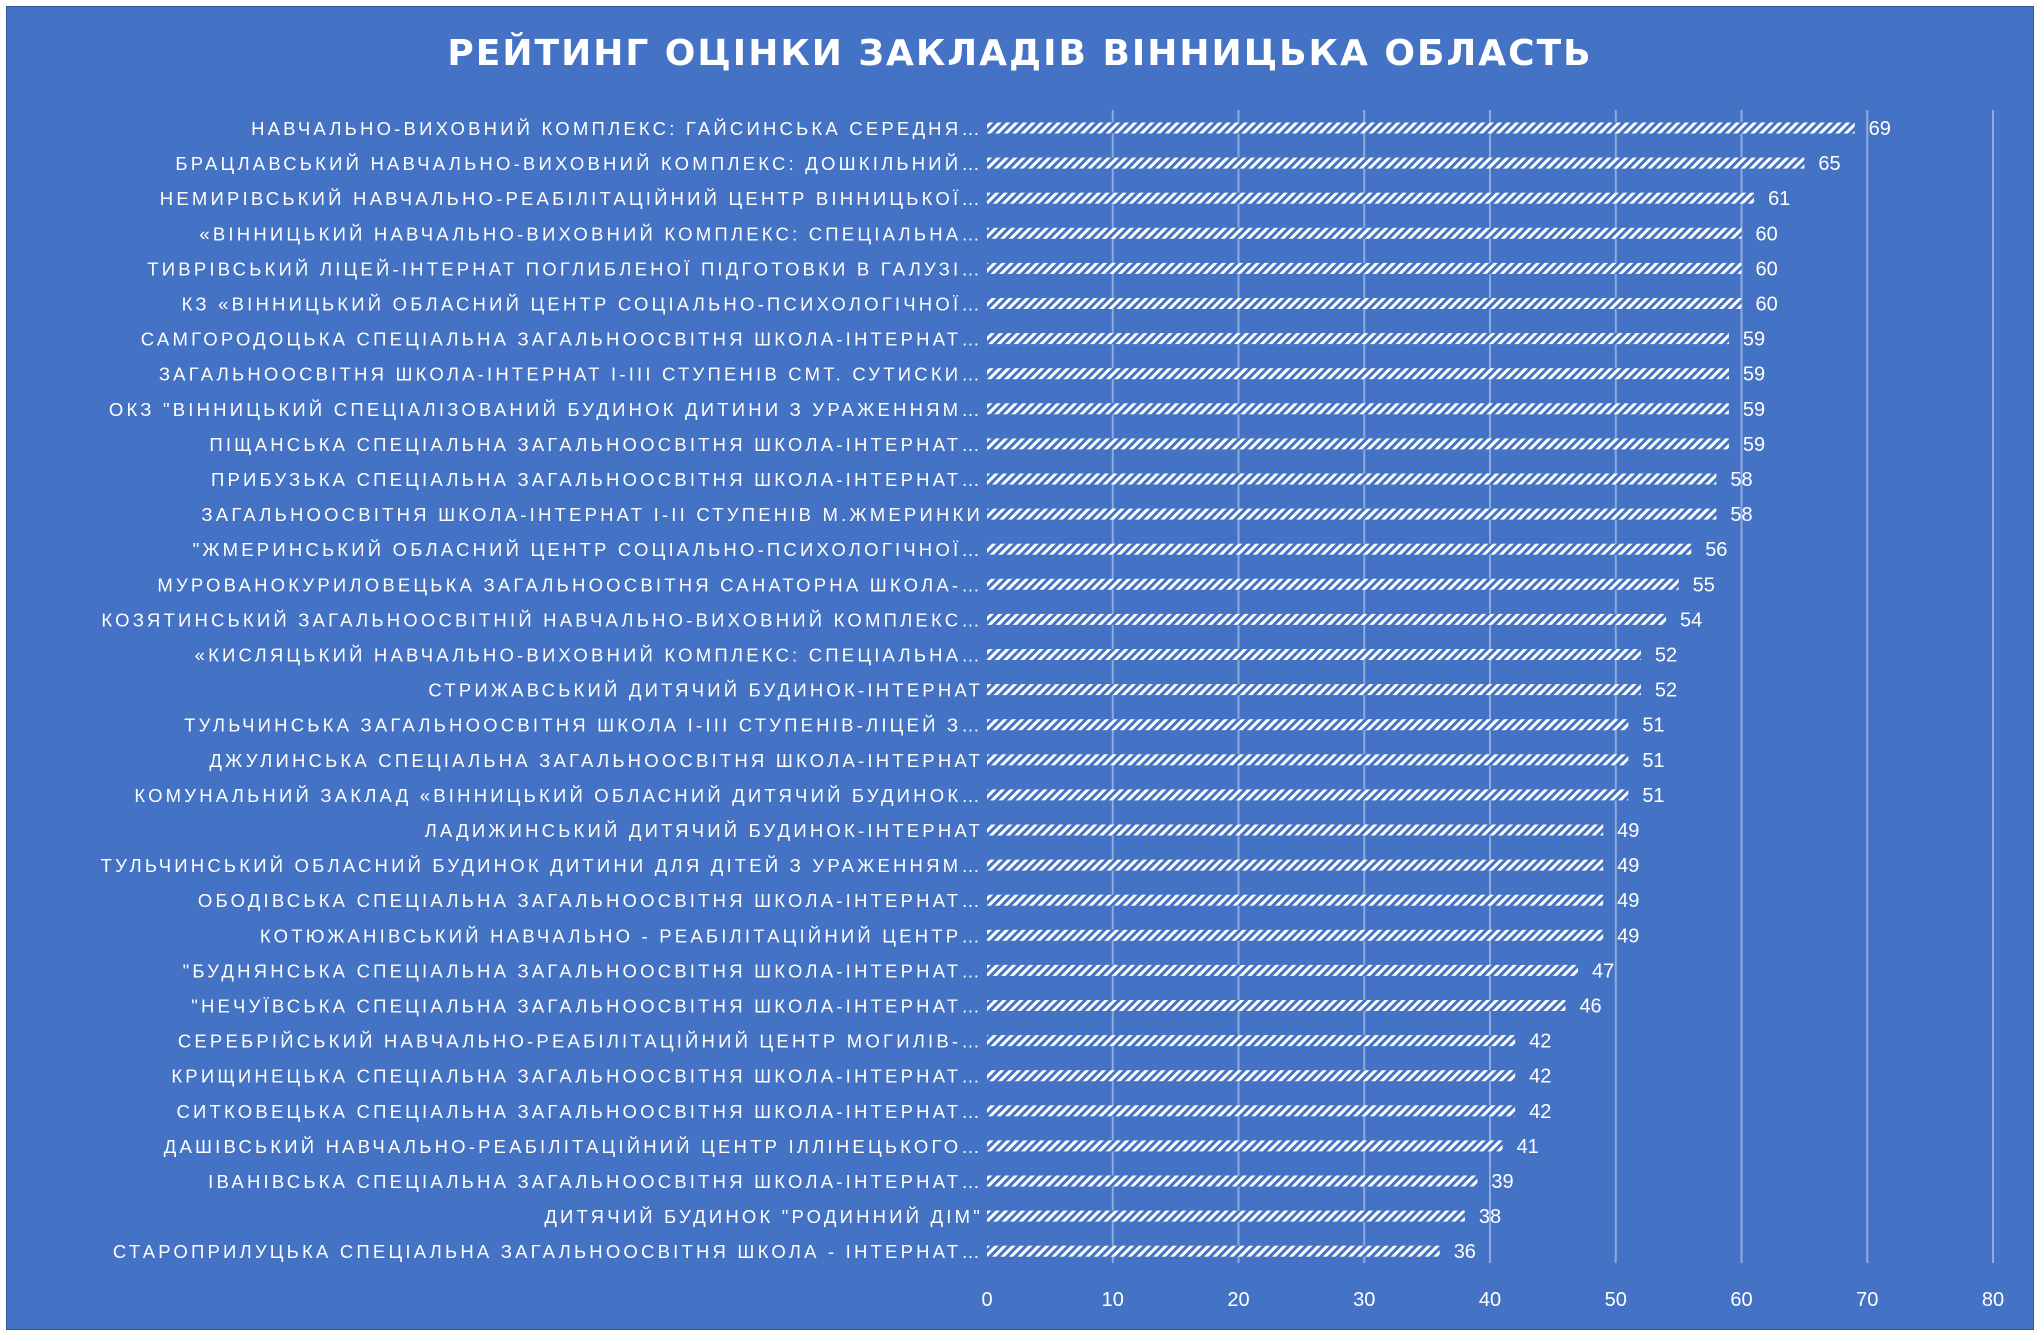  What do you see at coordinates (1779, 199) in the screenshot?
I see `data-label: 61` at bounding box center [1779, 199].